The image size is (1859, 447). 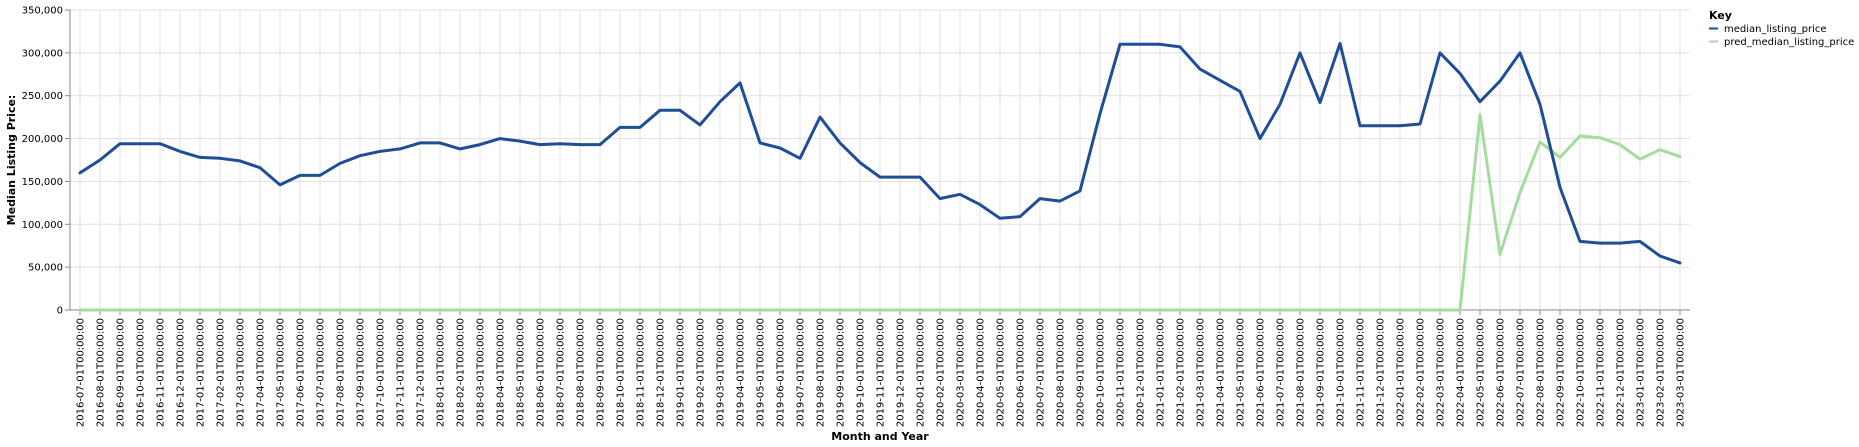 What do you see at coordinates (881, 372) in the screenshot?
I see `x-tick-label: 2019-11-01T00:00:00` at bounding box center [881, 372].